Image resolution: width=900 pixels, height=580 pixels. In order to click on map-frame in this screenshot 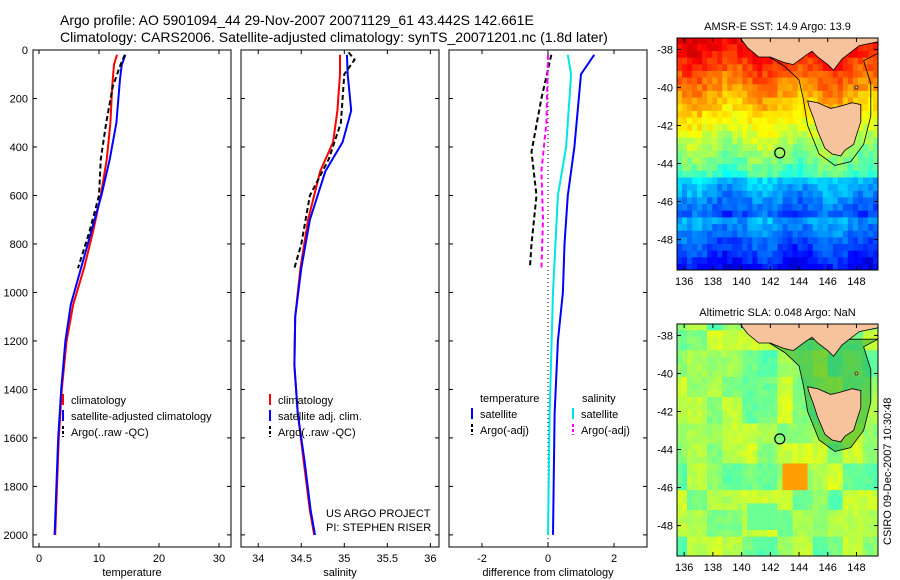, I will do `click(777, 440)`.